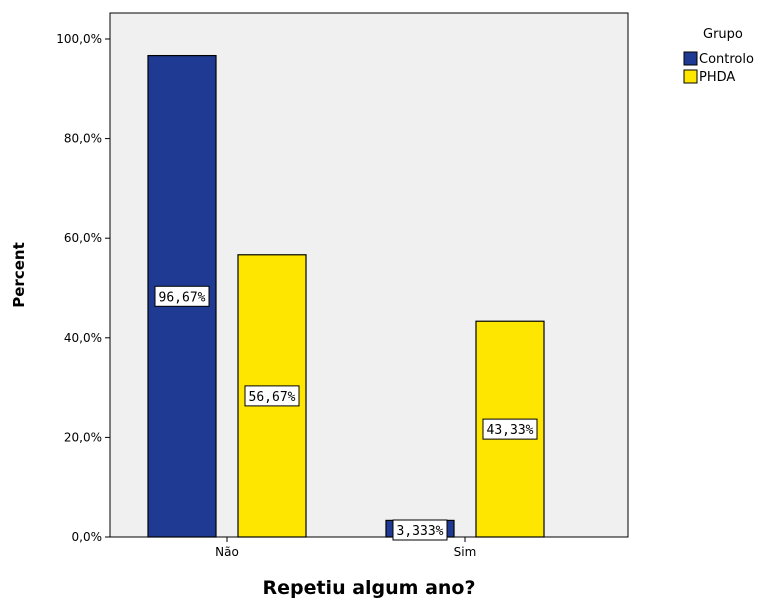  I want to click on legend-swatch-phda, so click(690, 76).